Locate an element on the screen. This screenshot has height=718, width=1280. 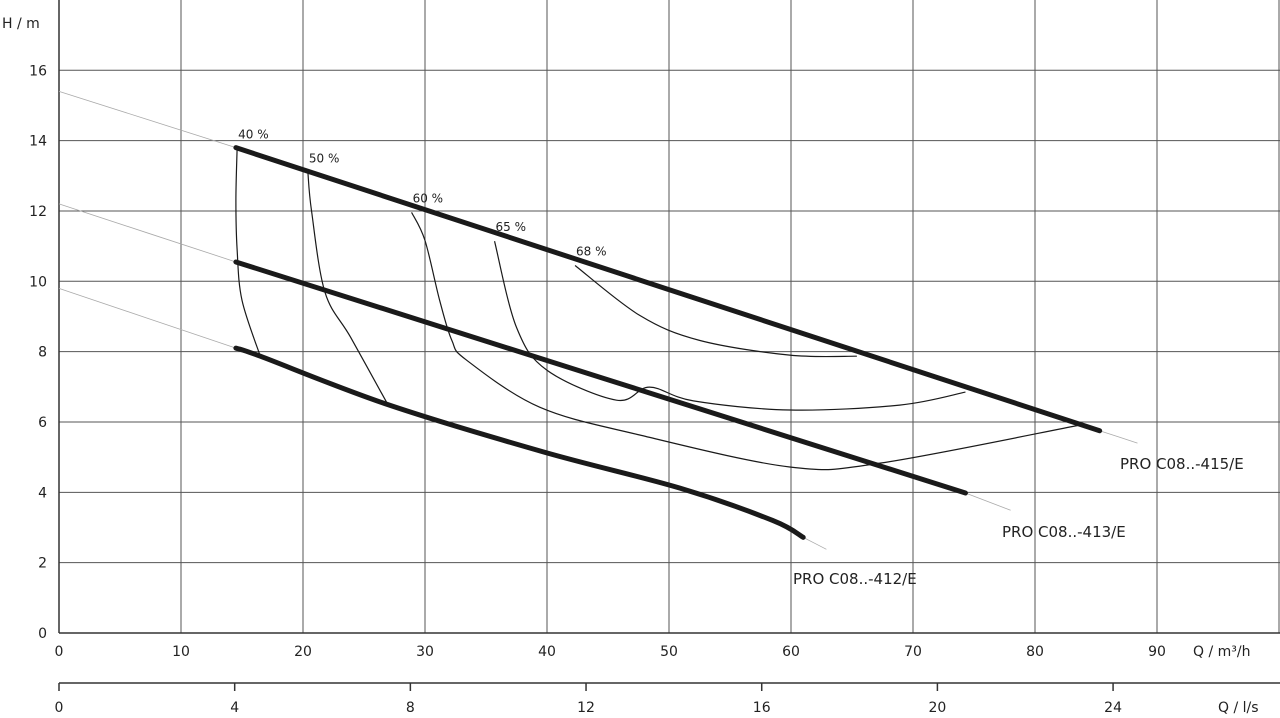
x-axis-label: Q / m³/h is located at coordinates (1221, 652).